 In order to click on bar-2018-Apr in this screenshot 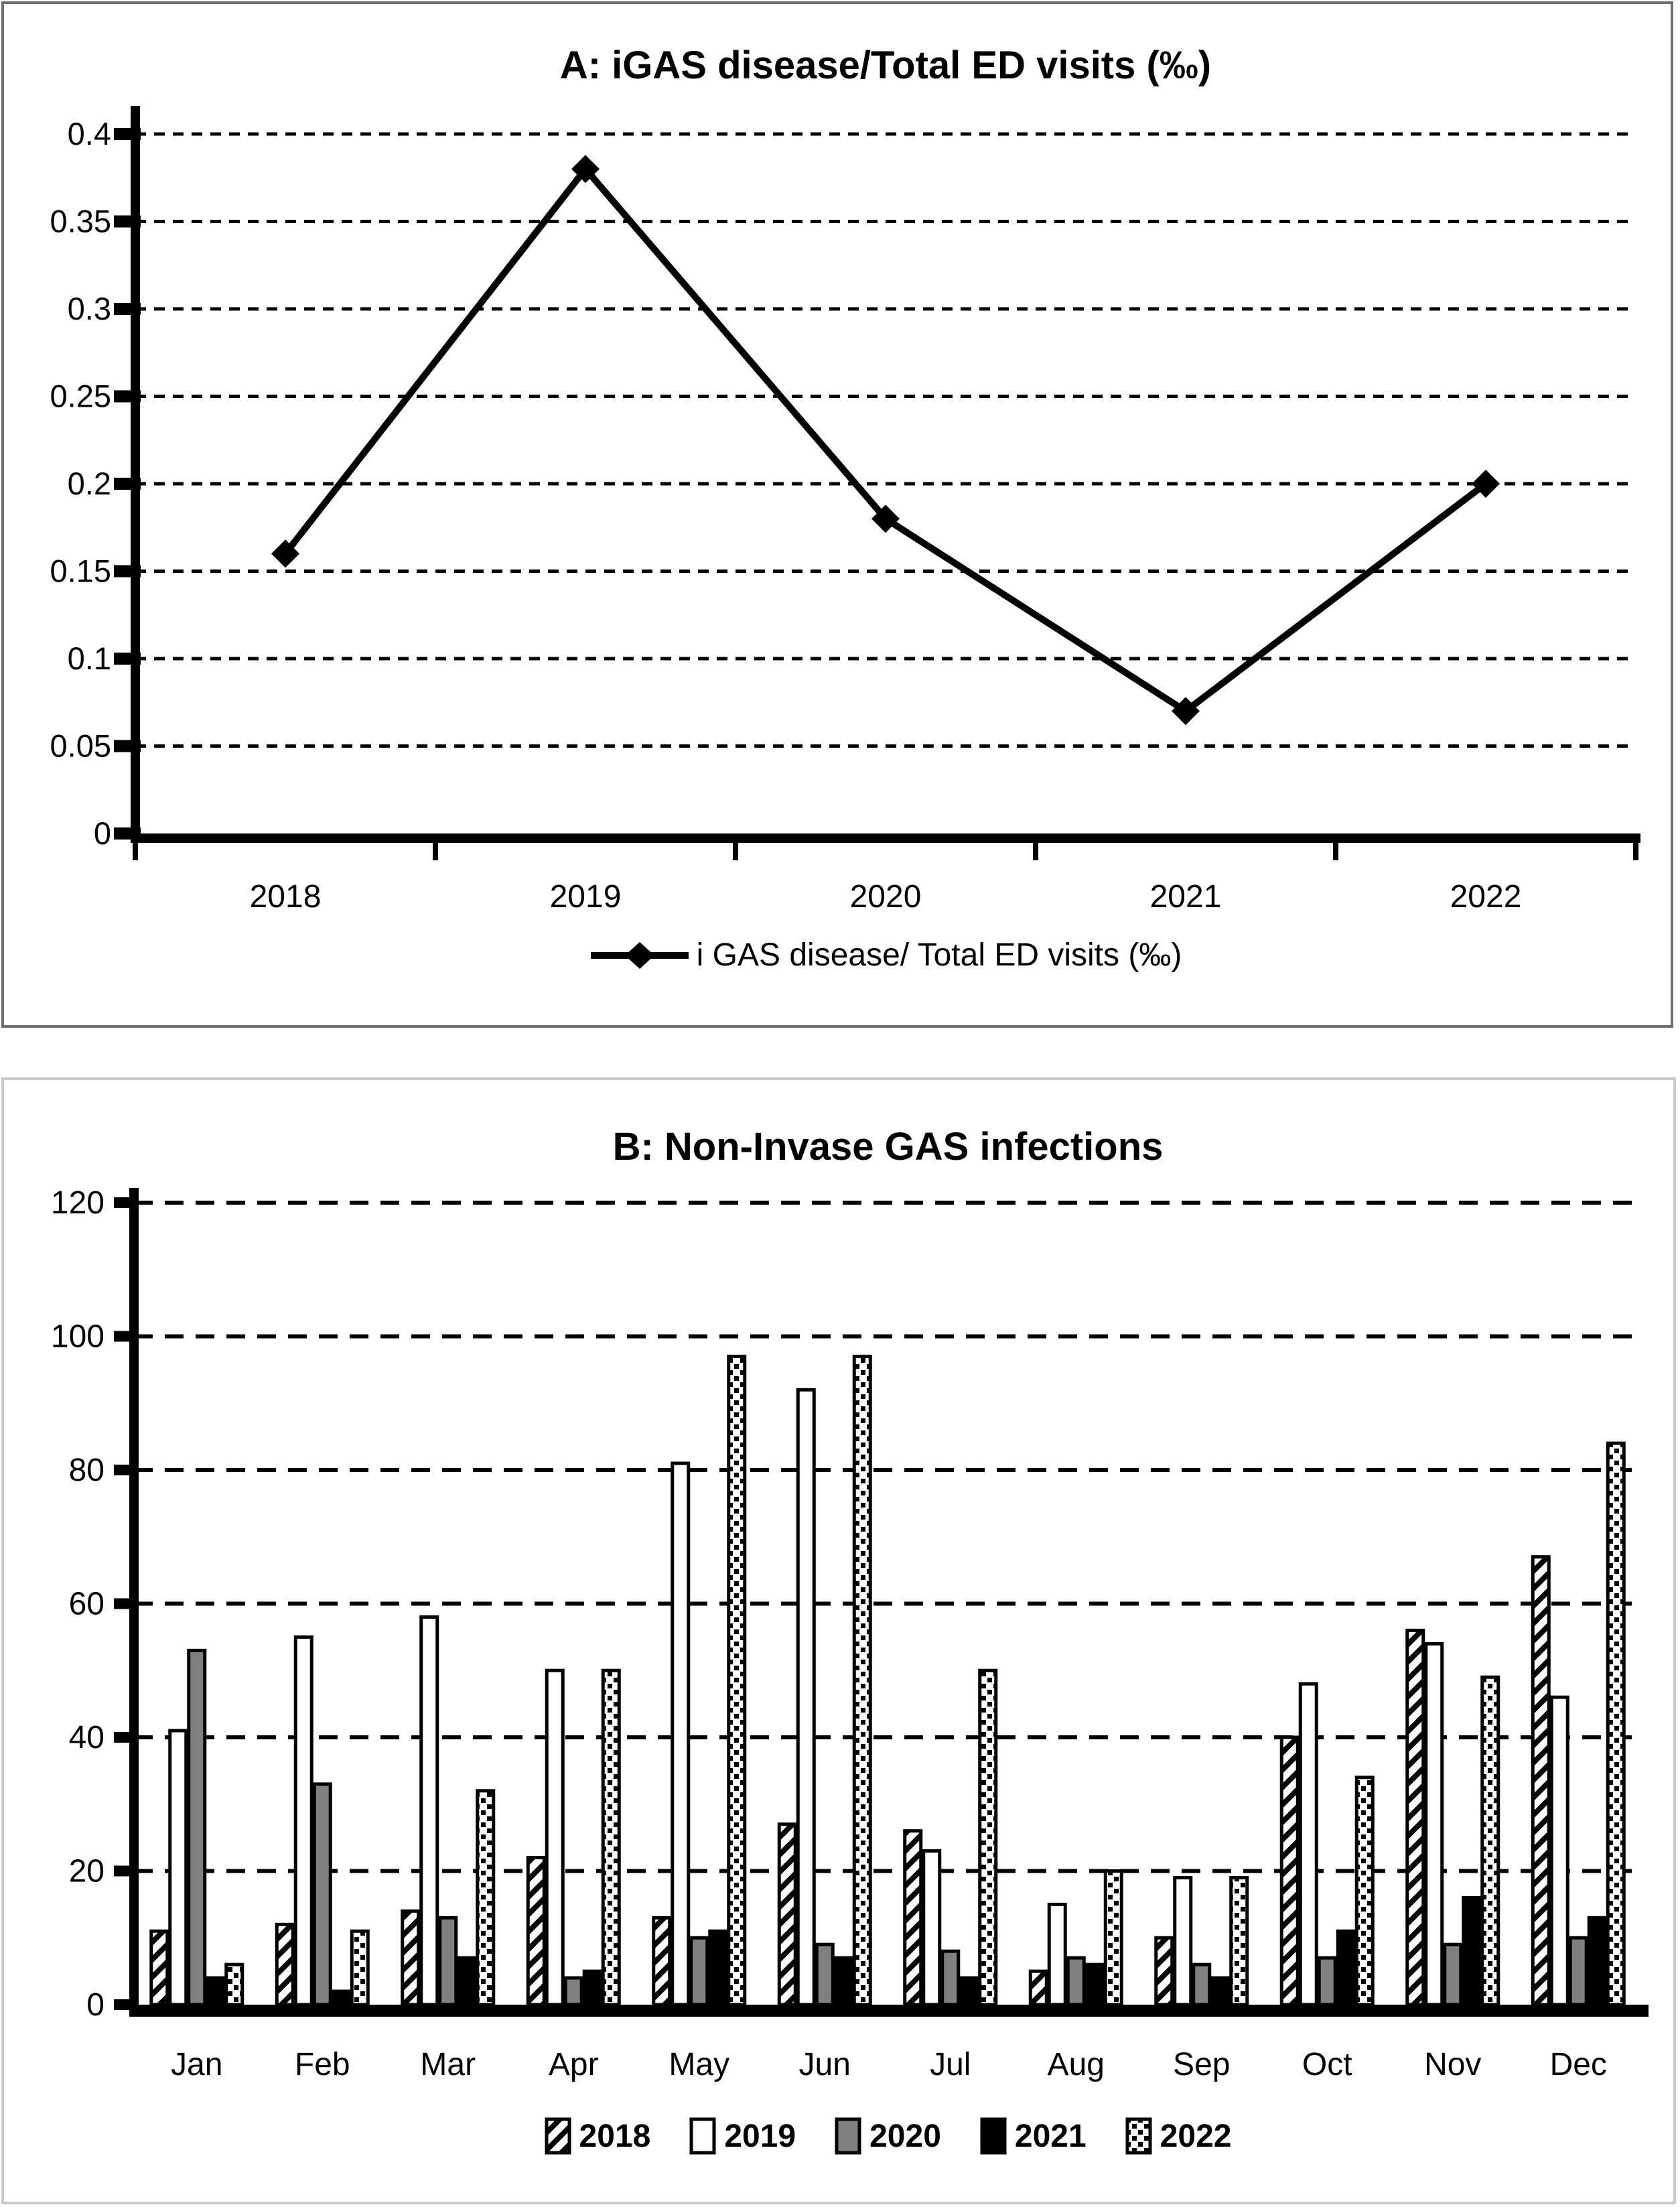, I will do `click(536, 1932)`.